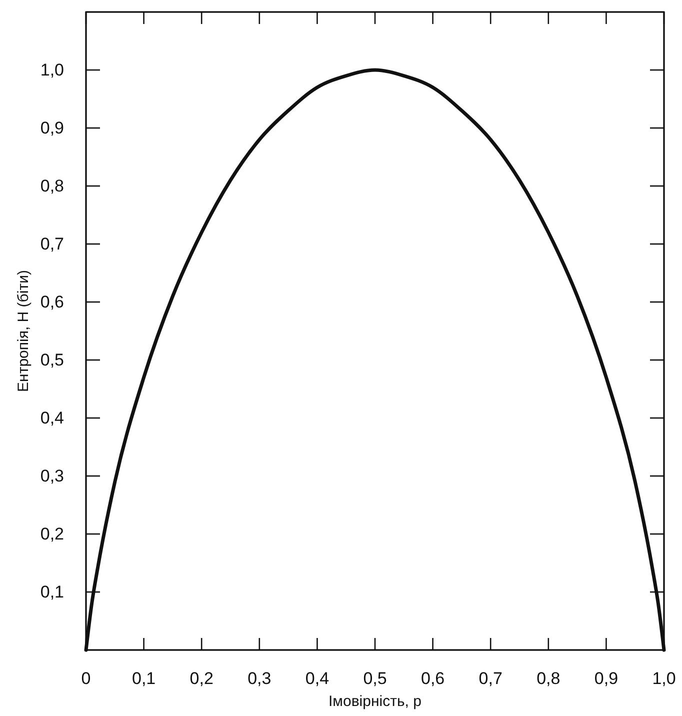  I want to click on y-tick-label: 0,7, so click(52, 244).